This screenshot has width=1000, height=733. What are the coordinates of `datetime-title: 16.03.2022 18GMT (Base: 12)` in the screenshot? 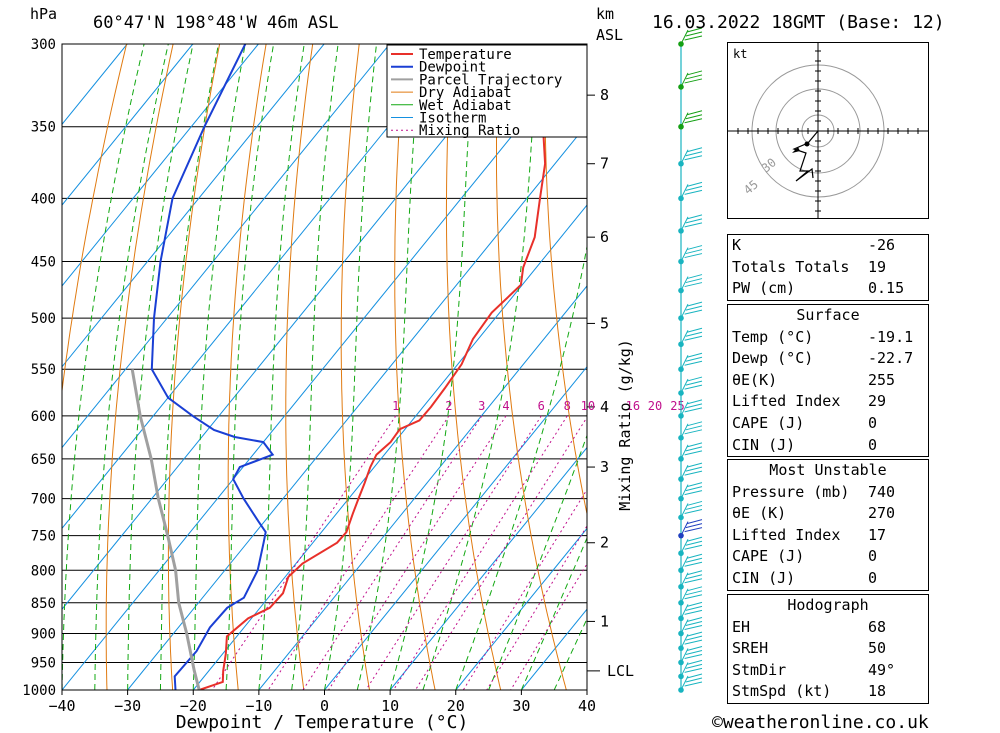 It's located at (798, 22).